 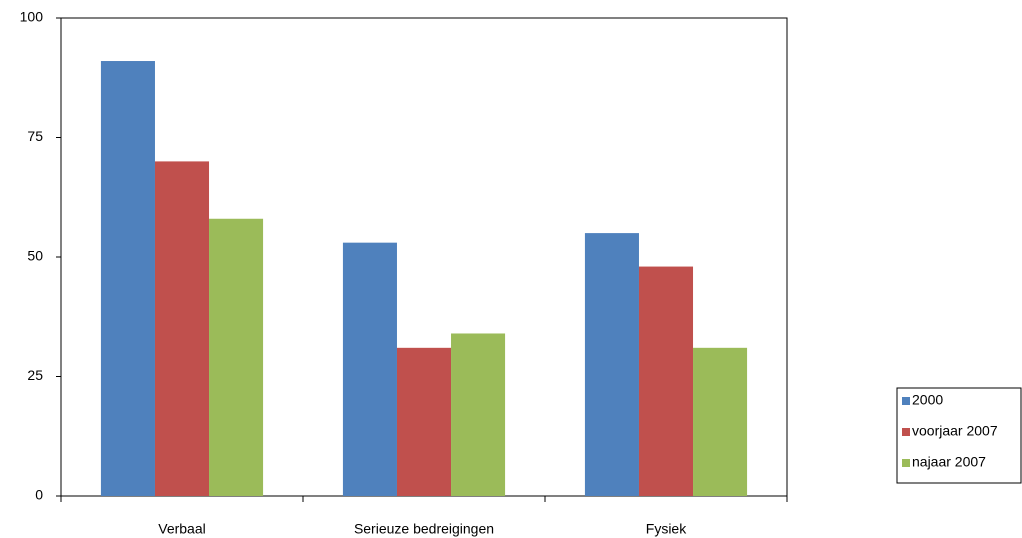 I want to click on legend, so click(x=959, y=435).